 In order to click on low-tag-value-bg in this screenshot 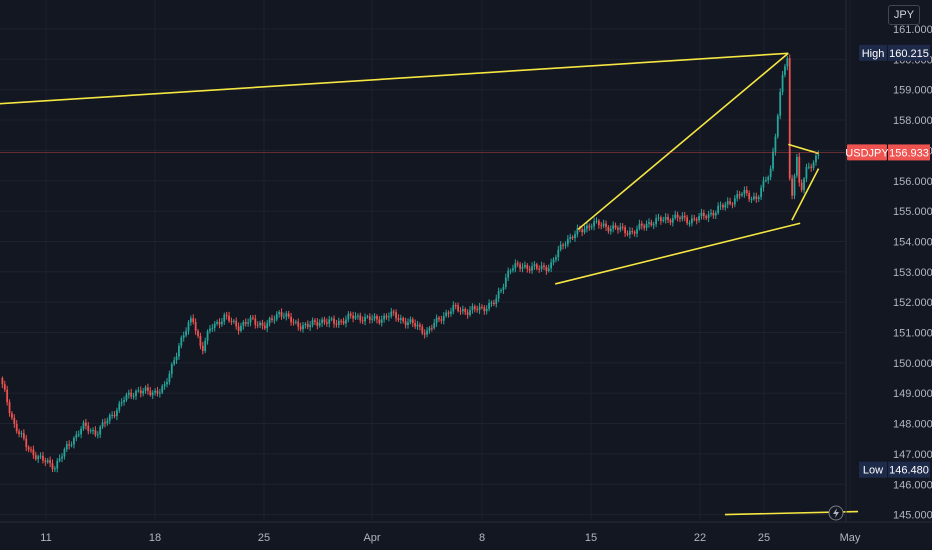, I will do `click(909, 469)`.